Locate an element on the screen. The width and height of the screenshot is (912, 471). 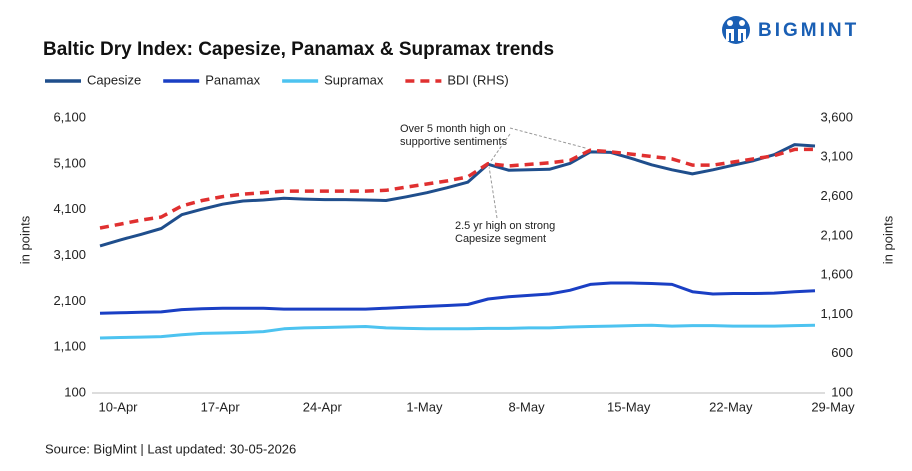
x-tick-label: 10-Apr is located at coordinates (118, 406).